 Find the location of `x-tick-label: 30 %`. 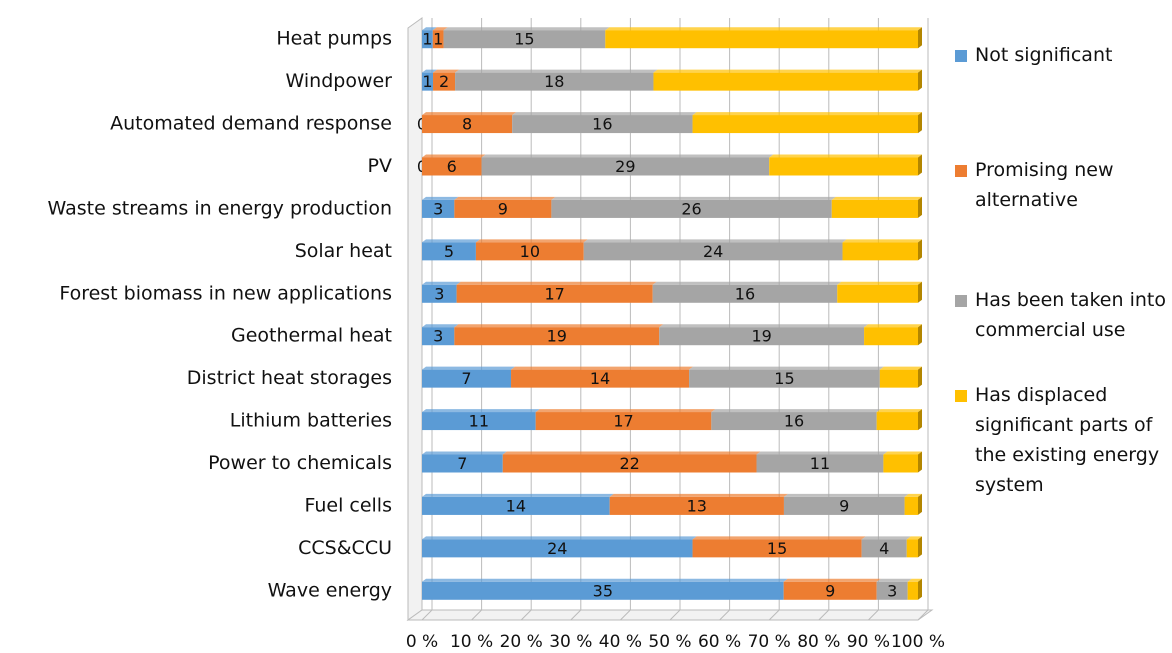

x-tick-label: 30 % is located at coordinates (570, 642).